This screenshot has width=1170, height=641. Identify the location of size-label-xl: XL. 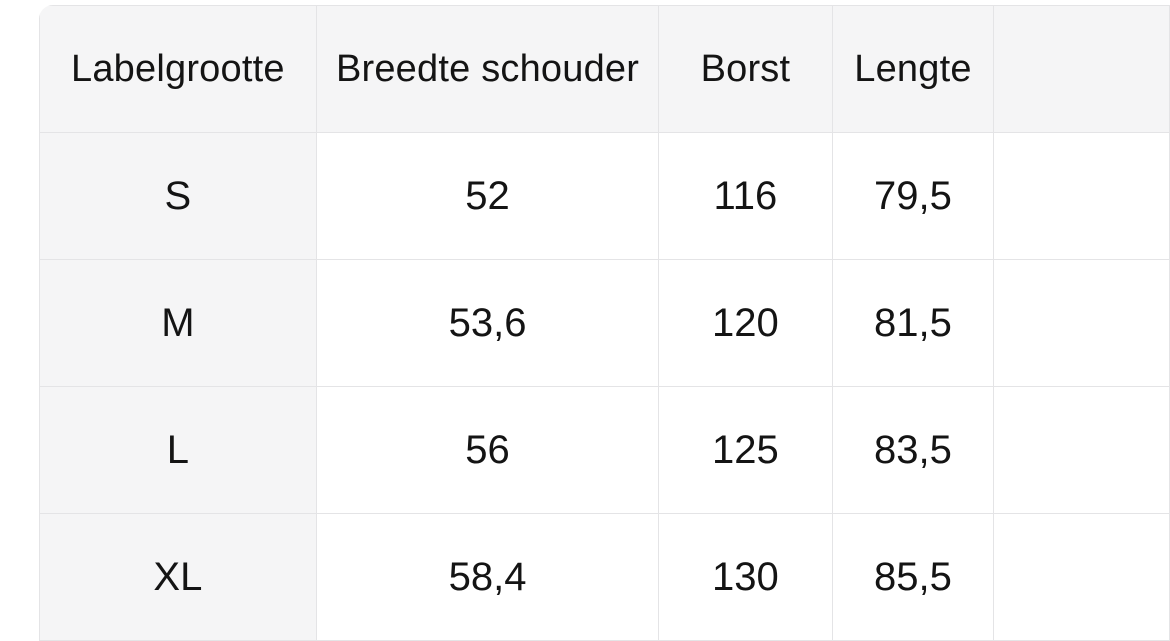
(178, 577).